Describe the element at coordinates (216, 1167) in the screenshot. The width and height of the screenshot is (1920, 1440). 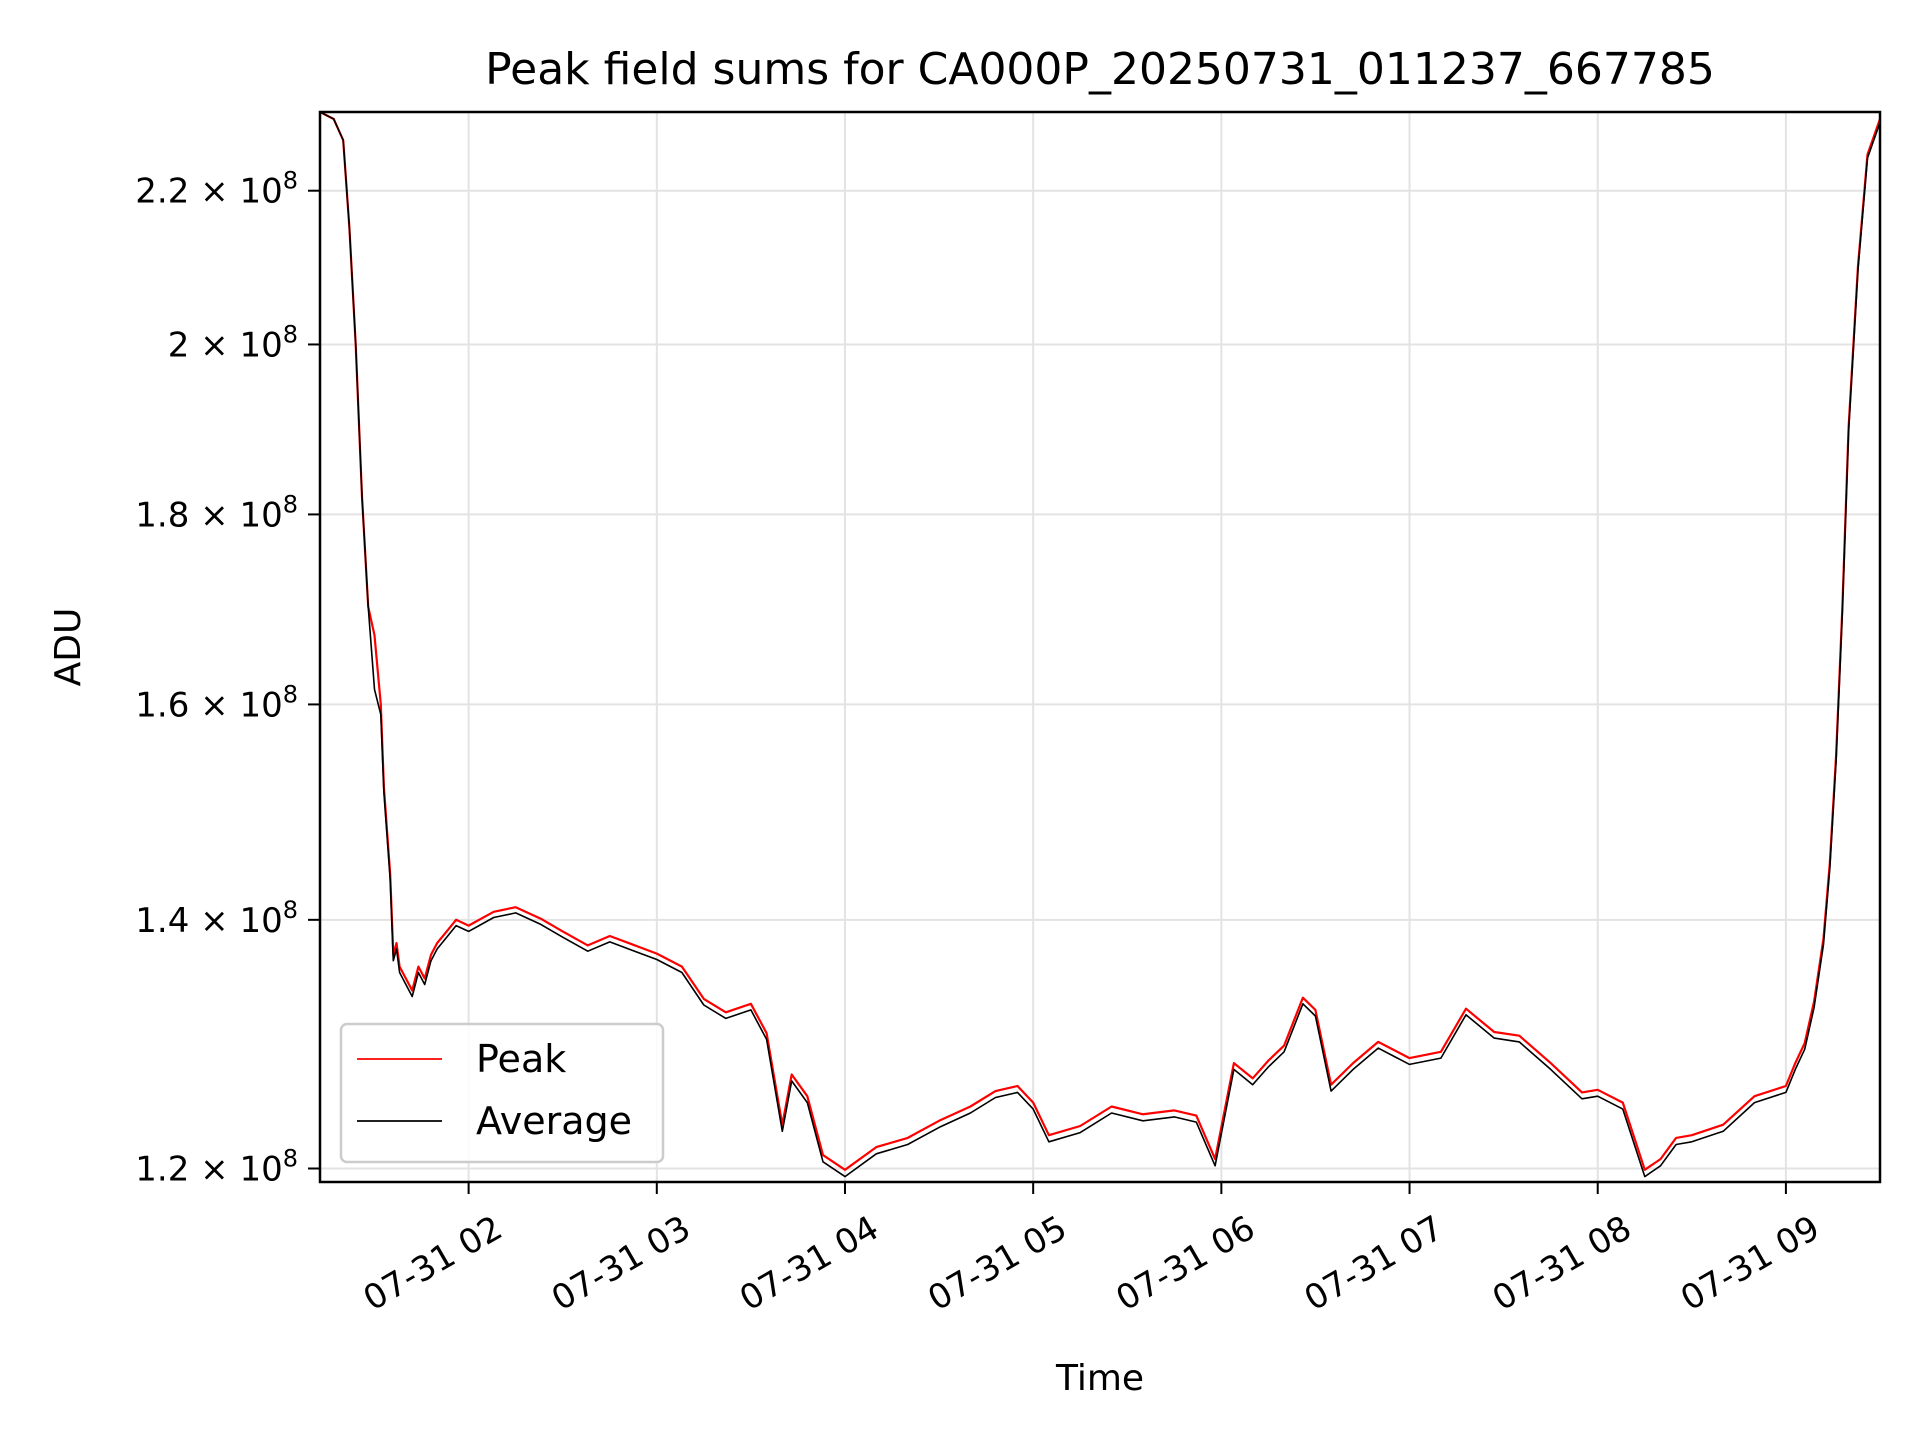
I see `y-tick-label: 1.2 × 108` at that location.